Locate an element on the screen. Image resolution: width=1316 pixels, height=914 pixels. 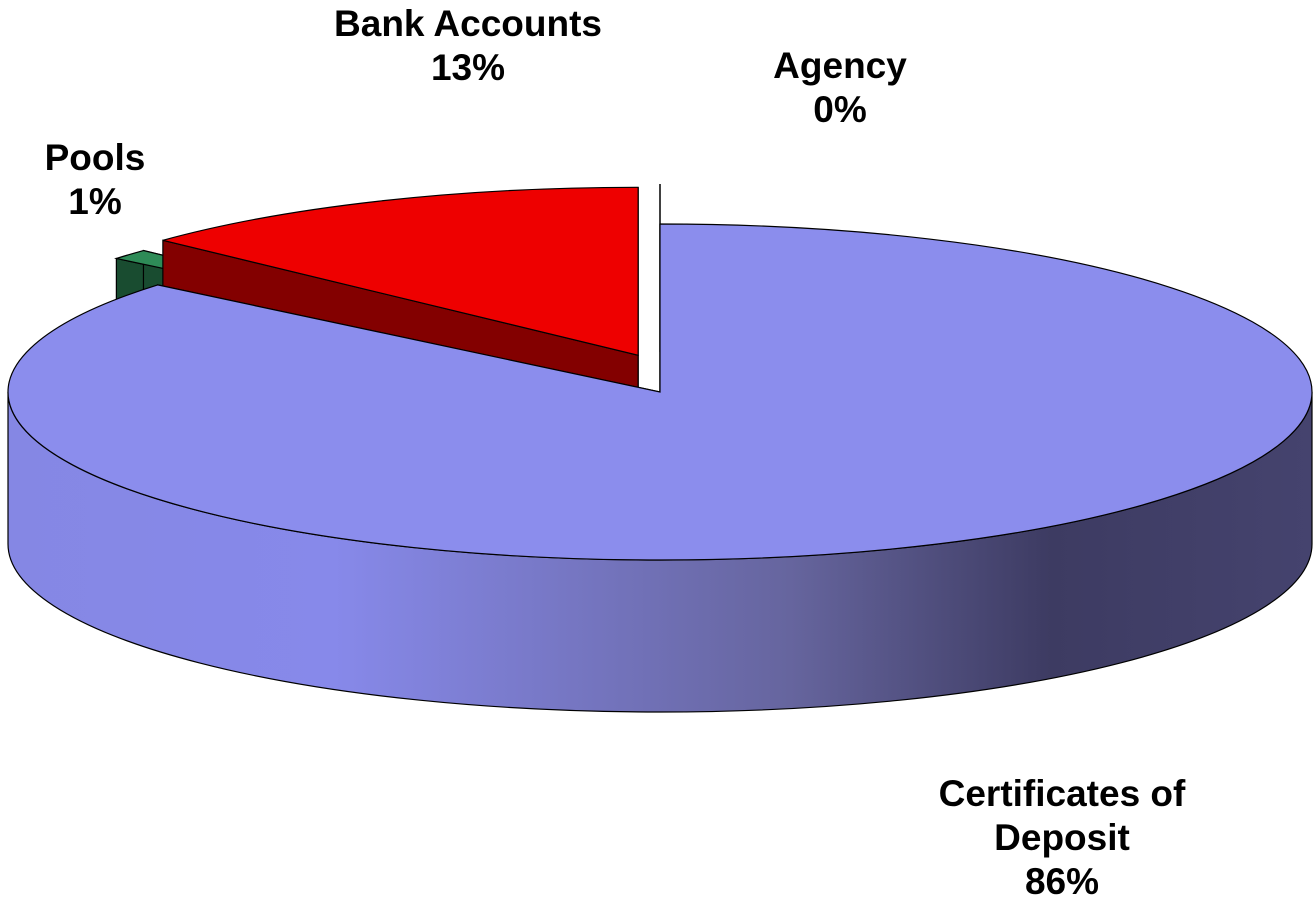
category-name: Pools is located at coordinates (95, 157).